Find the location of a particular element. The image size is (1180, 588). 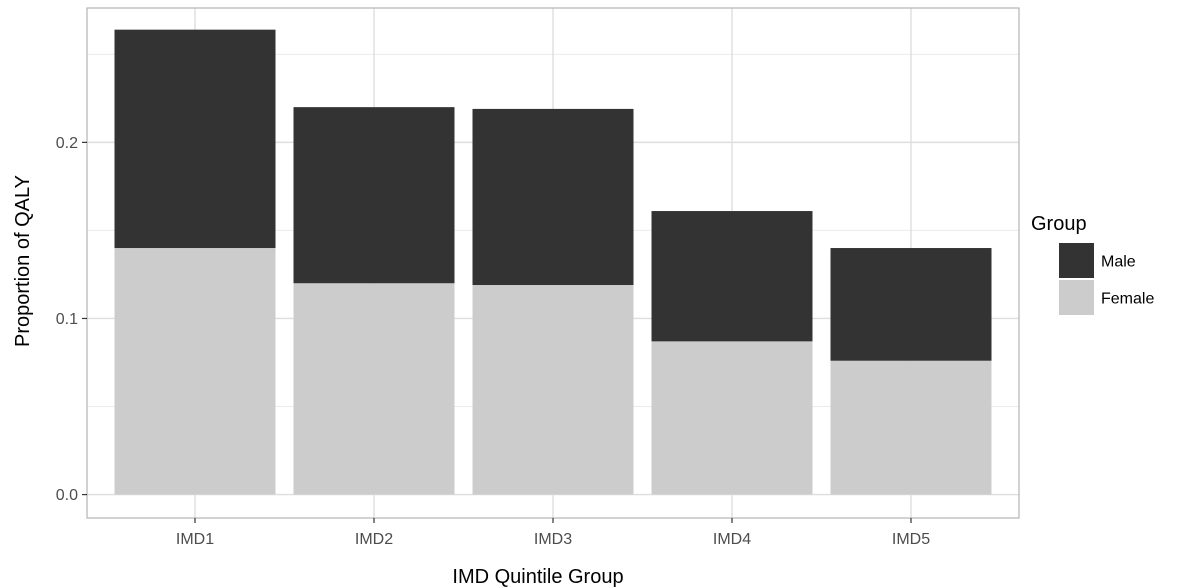

x-tick-label: IMD5 is located at coordinates (911, 539).